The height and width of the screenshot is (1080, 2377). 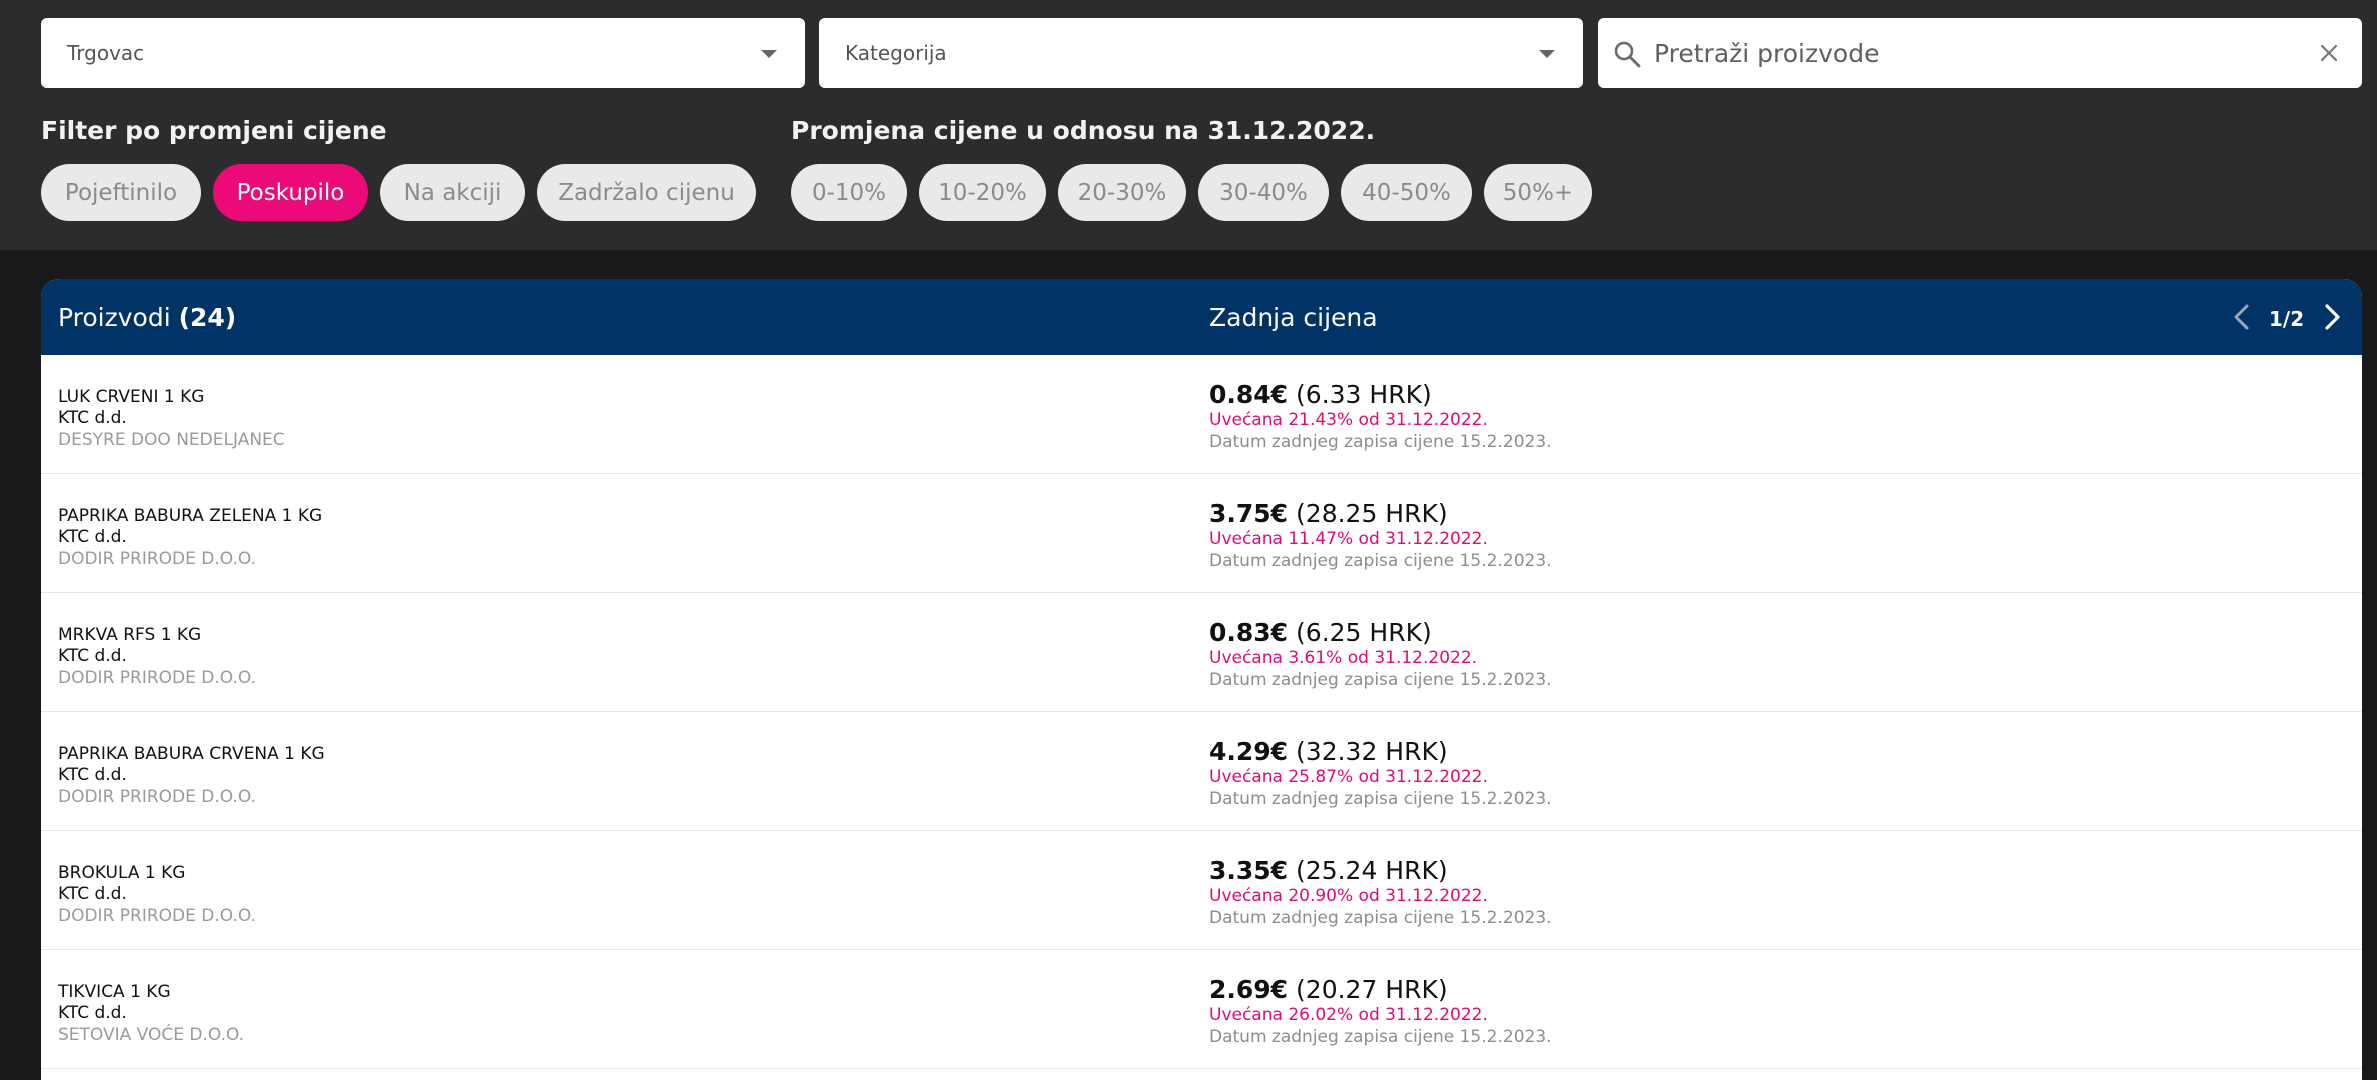 I want to click on price-eur: 0.84€, so click(x=1249, y=394).